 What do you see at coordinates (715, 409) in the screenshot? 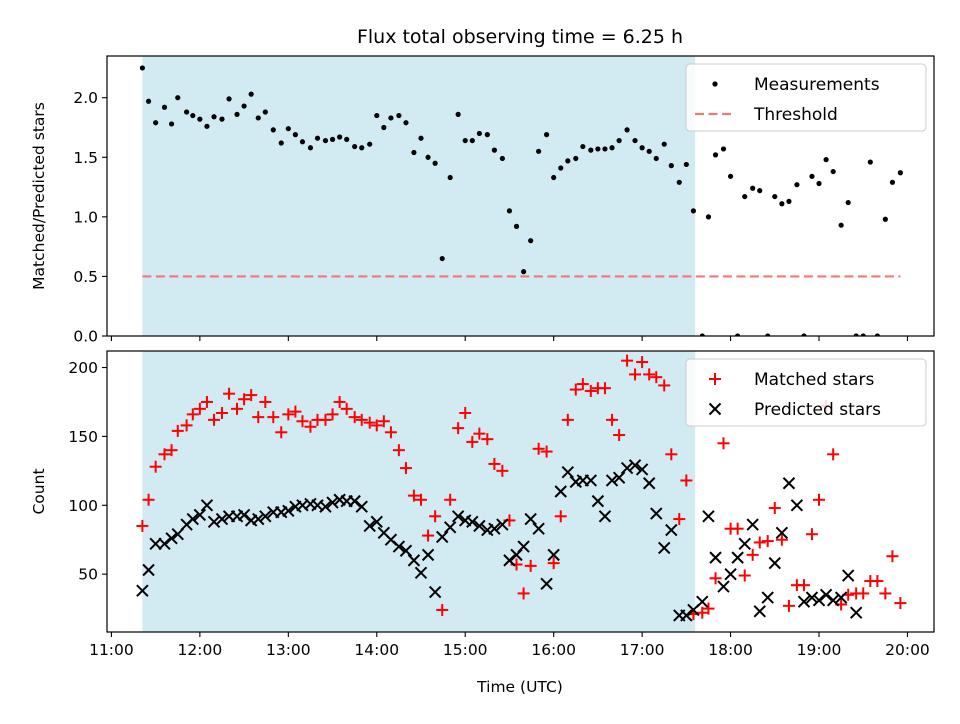
I see `legend-marker-swatch-b` at bounding box center [715, 409].